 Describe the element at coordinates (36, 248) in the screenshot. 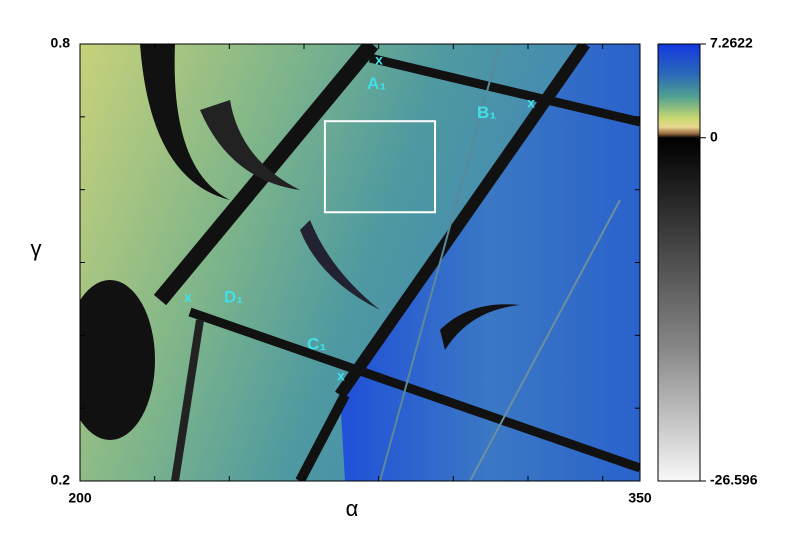

I see `y-axis-label: γ` at that location.